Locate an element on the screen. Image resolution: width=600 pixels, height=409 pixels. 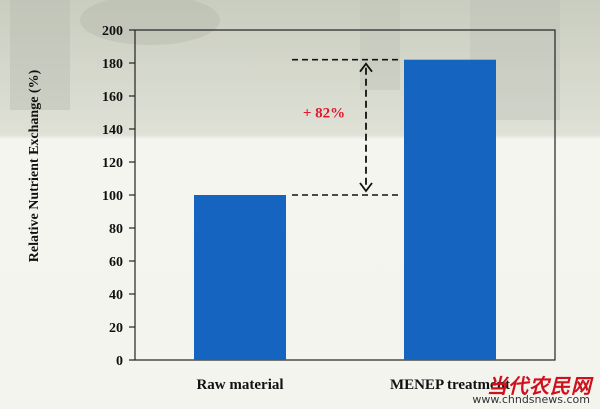
y-tick-label: 200 is located at coordinates (112, 31).